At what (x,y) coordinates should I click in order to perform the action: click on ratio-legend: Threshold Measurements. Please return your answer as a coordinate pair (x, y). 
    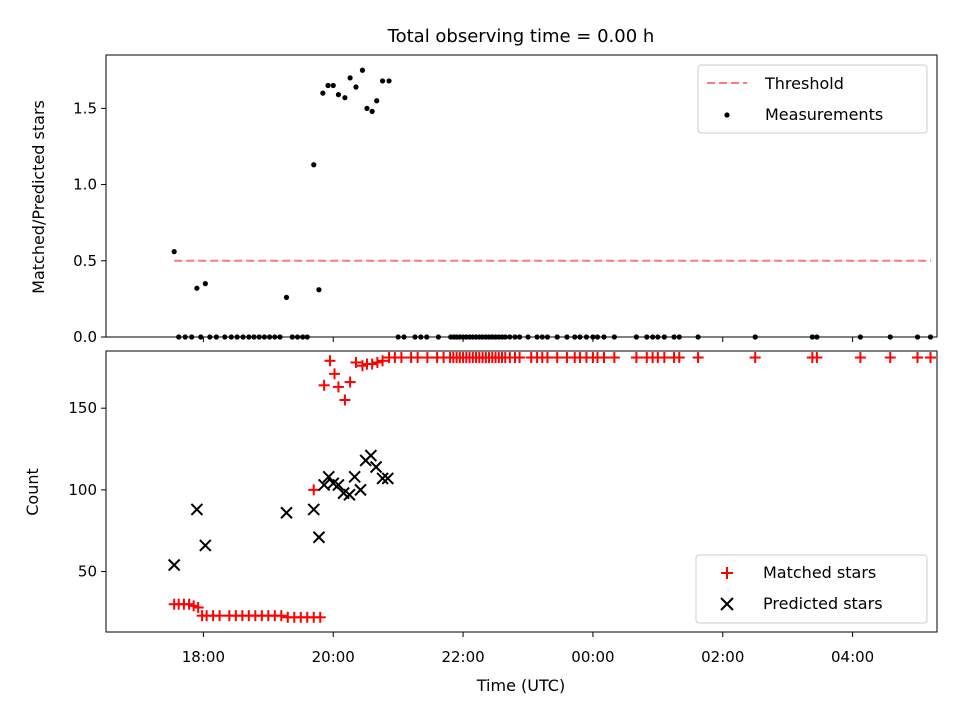
    Looking at the image, I should click on (812, 99).